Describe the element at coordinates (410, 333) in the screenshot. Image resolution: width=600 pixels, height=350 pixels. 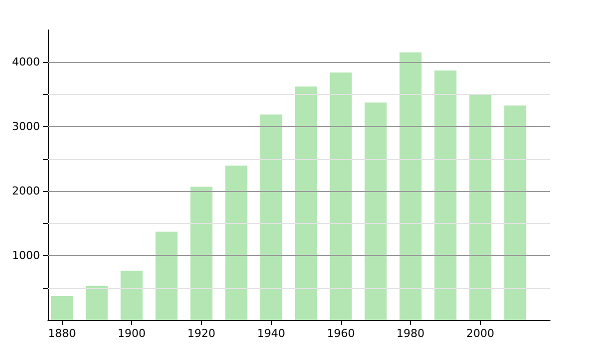
I see `x-tick-label: 1980` at that location.